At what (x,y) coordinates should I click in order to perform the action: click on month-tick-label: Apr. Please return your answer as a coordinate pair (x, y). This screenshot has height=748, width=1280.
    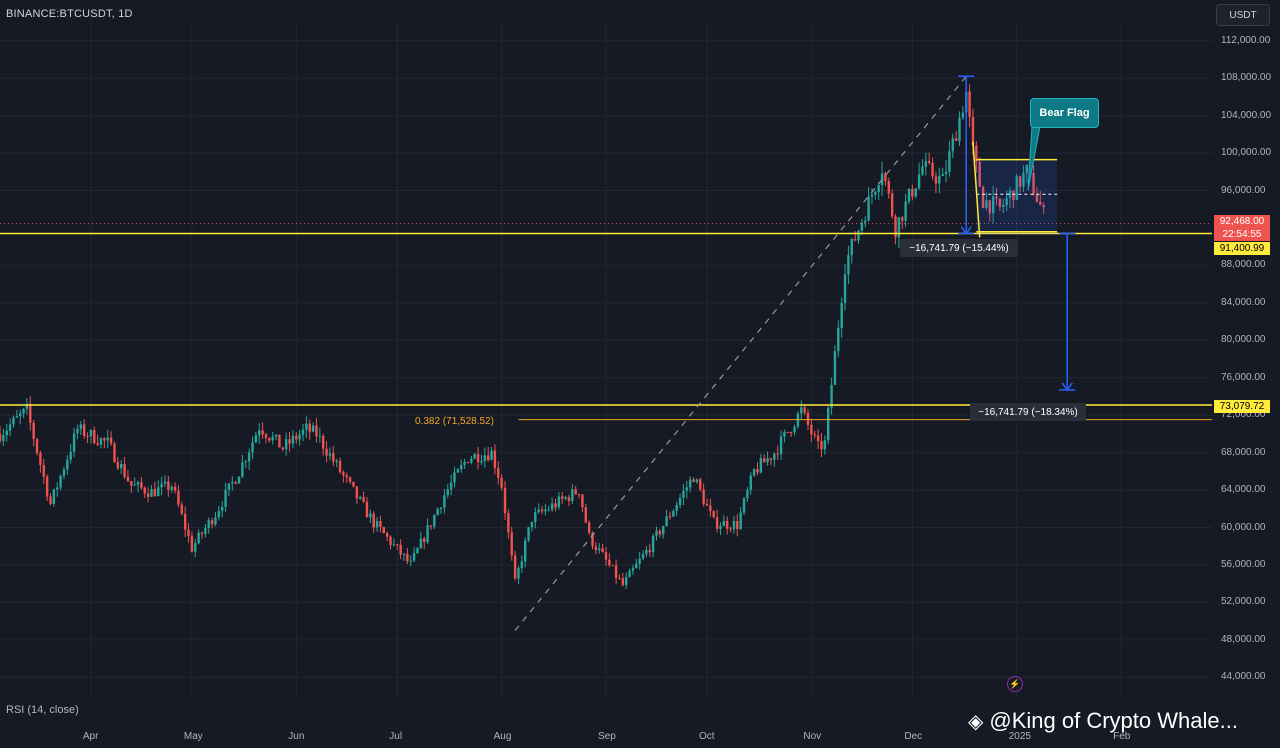
    Looking at the image, I should click on (90, 736).